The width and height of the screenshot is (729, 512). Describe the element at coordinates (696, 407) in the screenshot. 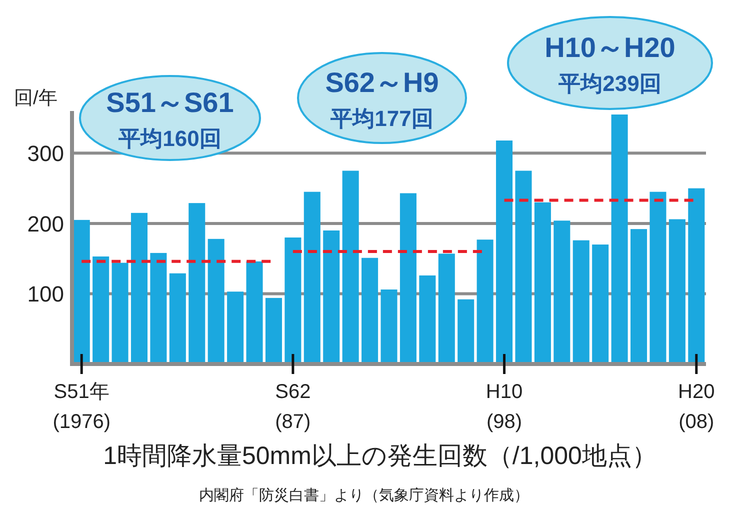

I see `x-tick-label: H20 (08)` at that location.